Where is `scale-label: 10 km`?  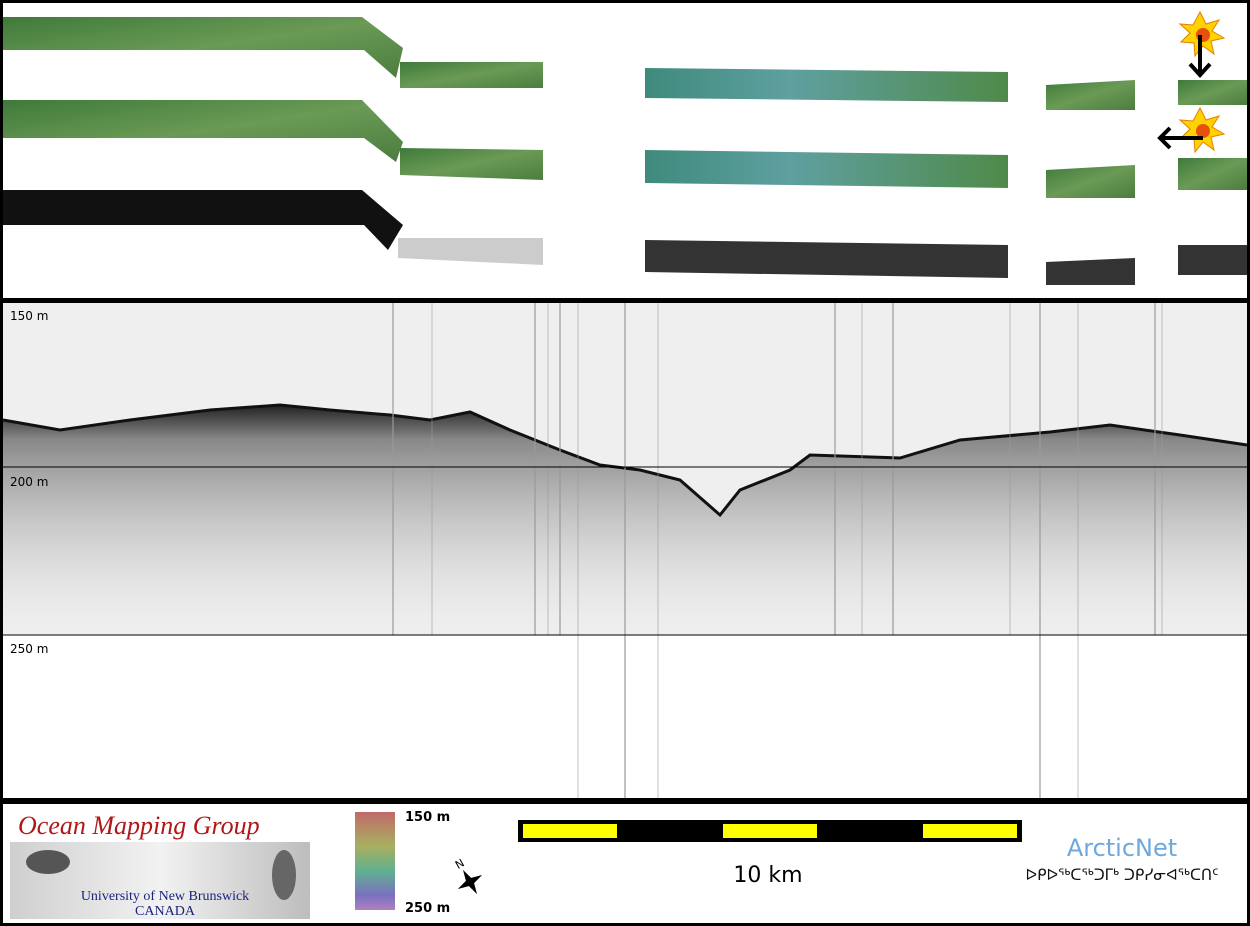 scale-label: 10 km is located at coordinates (767, 875).